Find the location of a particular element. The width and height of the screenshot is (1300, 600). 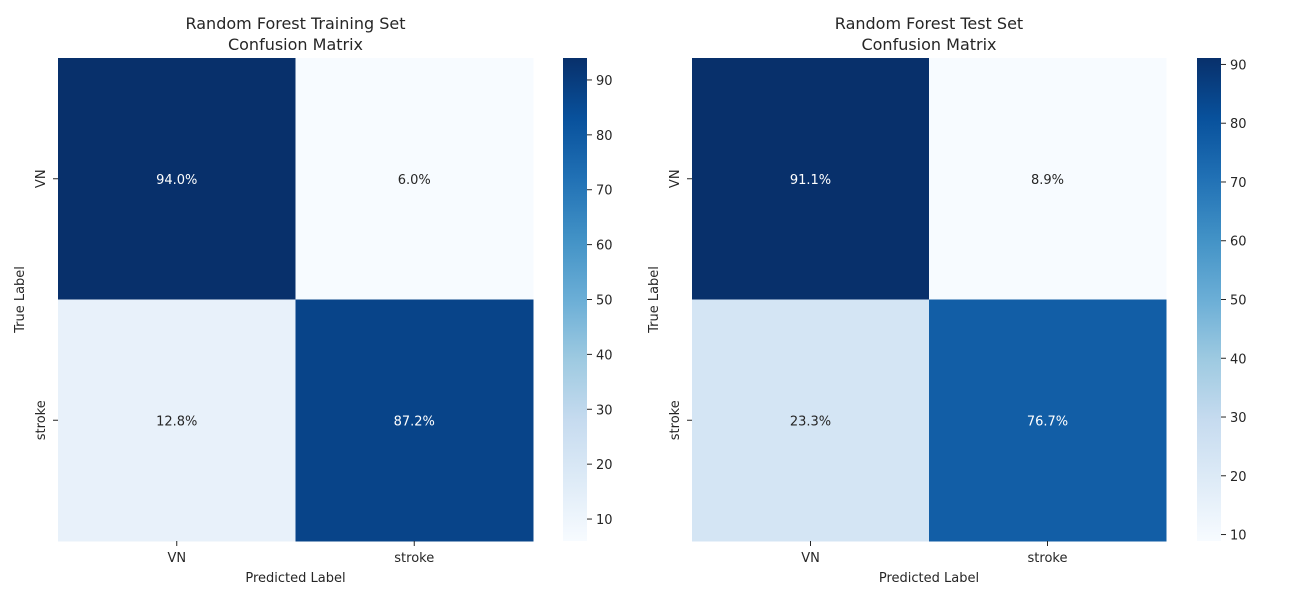

cell-annotation: 87.2% is located at coordinates (414, 421).